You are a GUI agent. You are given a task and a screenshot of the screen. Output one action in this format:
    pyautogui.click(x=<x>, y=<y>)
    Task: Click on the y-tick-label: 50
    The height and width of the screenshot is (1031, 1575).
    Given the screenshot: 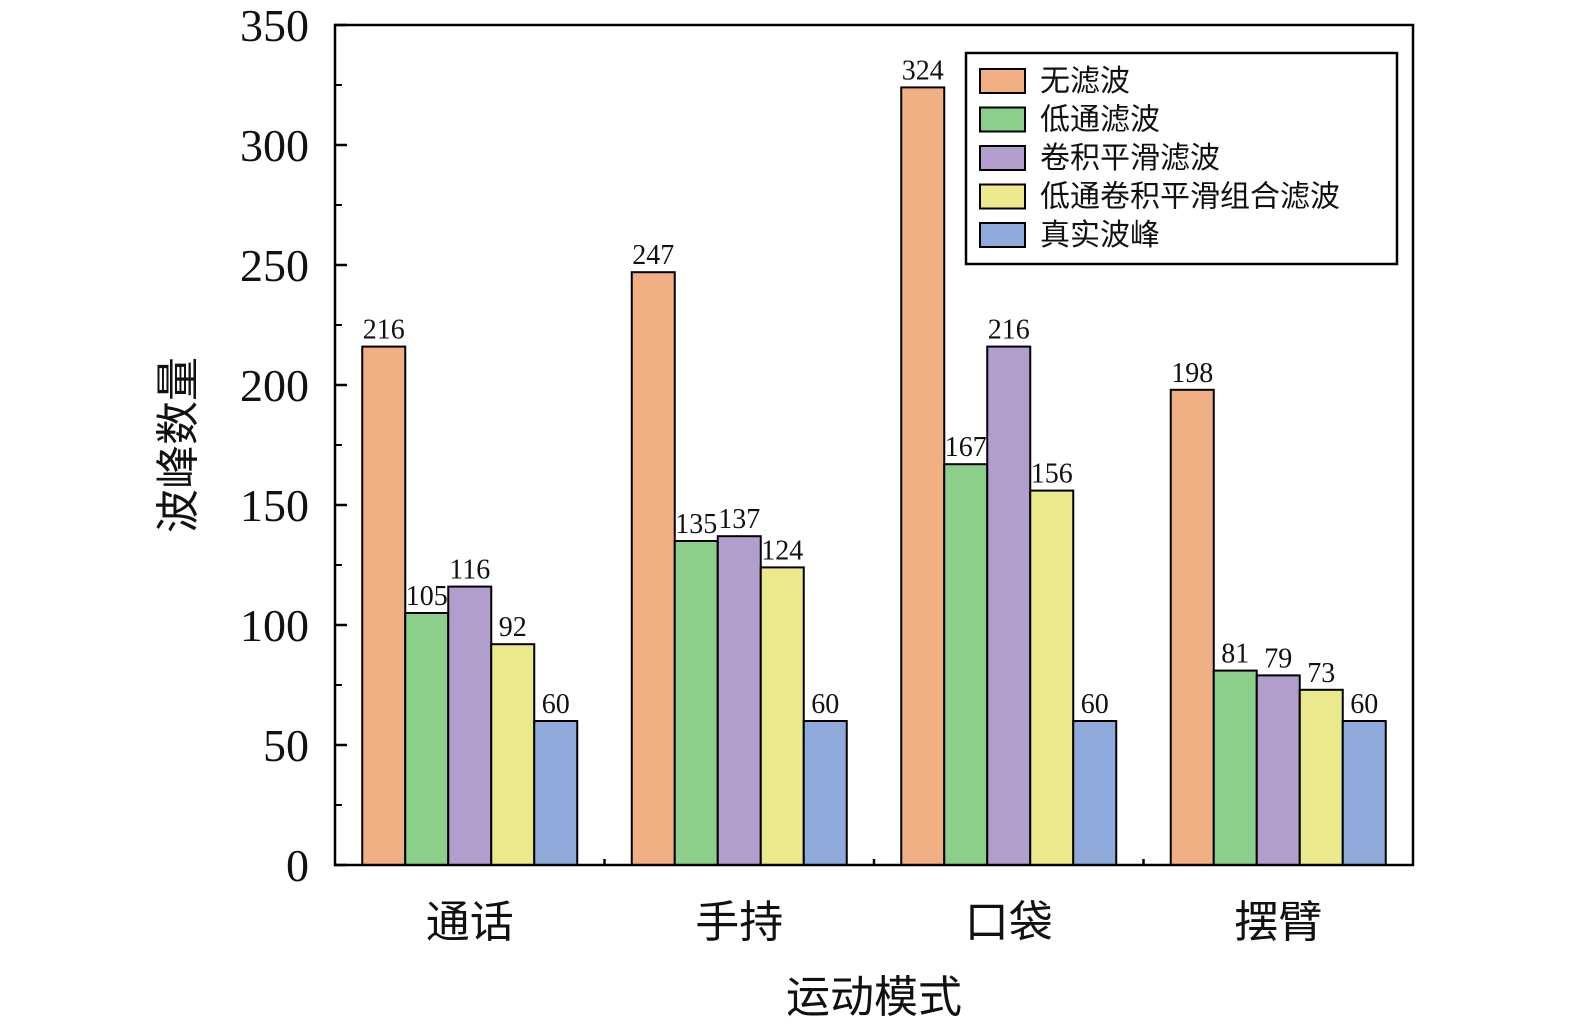 What is the action you would take?
    pyautogui.click(x=286, y=745)
    